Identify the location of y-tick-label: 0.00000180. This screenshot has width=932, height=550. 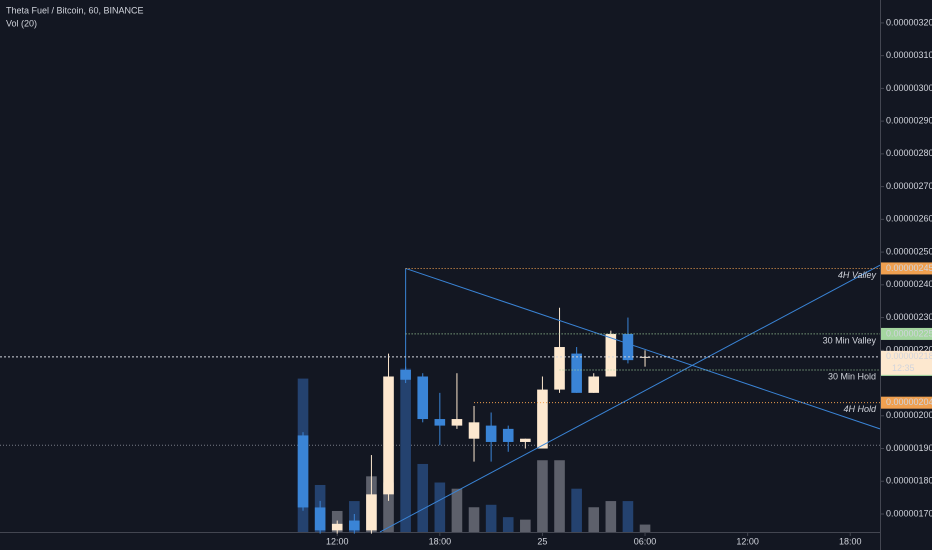
(909, 481).